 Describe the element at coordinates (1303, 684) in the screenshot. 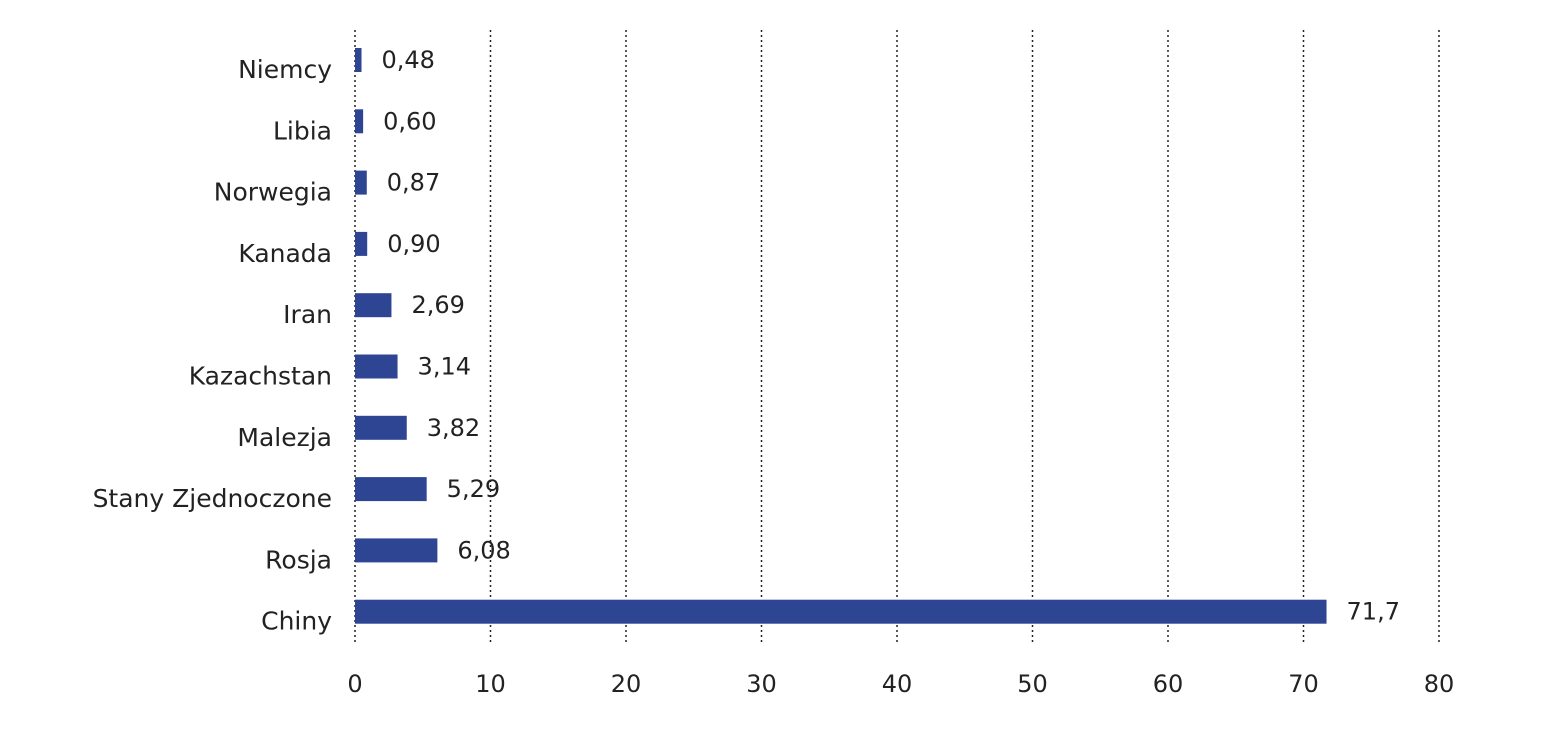

I see `x-tick-label: 70` at that location.